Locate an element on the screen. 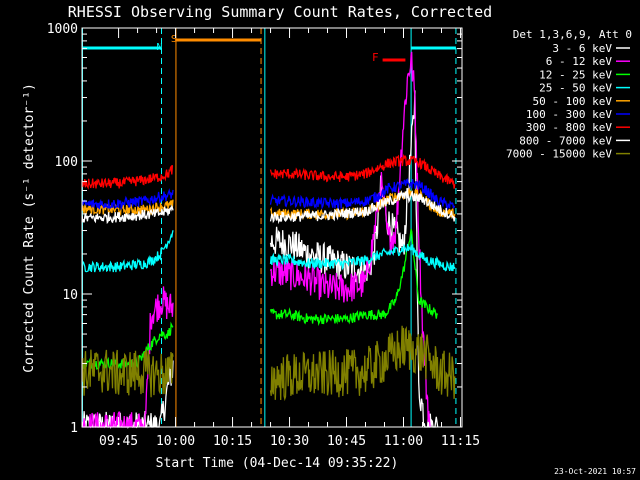 This screenshot has height=480, width=640. footer-timestamp: 23-Oct-2021 10:57 is located at coordinates (595, 471).